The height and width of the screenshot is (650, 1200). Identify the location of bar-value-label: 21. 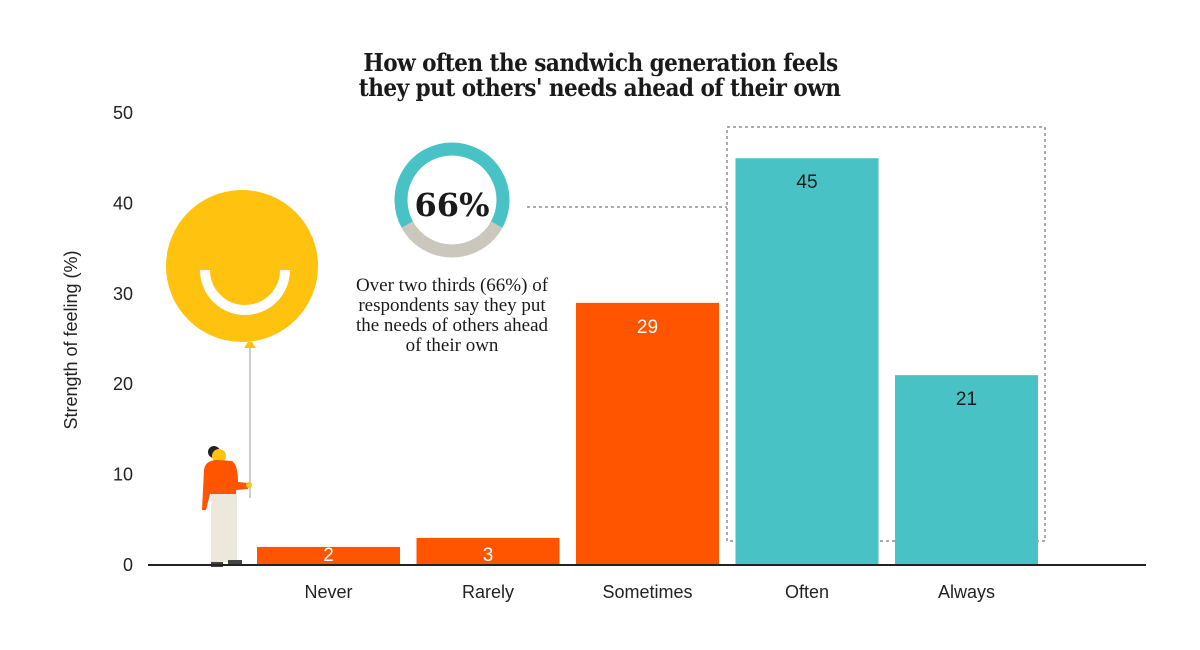
(966, 399).